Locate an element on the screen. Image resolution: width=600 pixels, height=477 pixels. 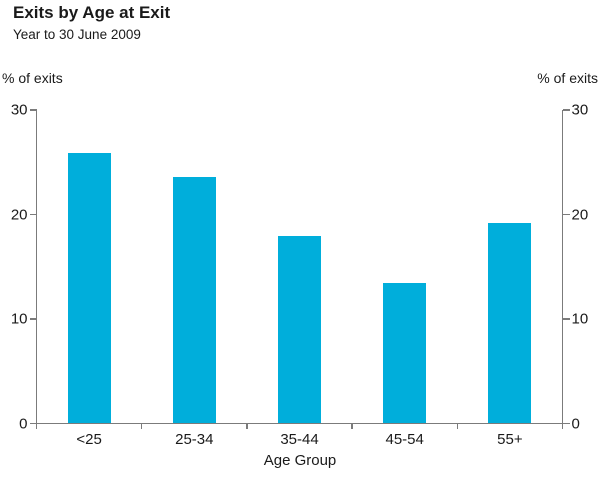
left-axis-unit-label: % of exits is located at coordinates (32, 78).